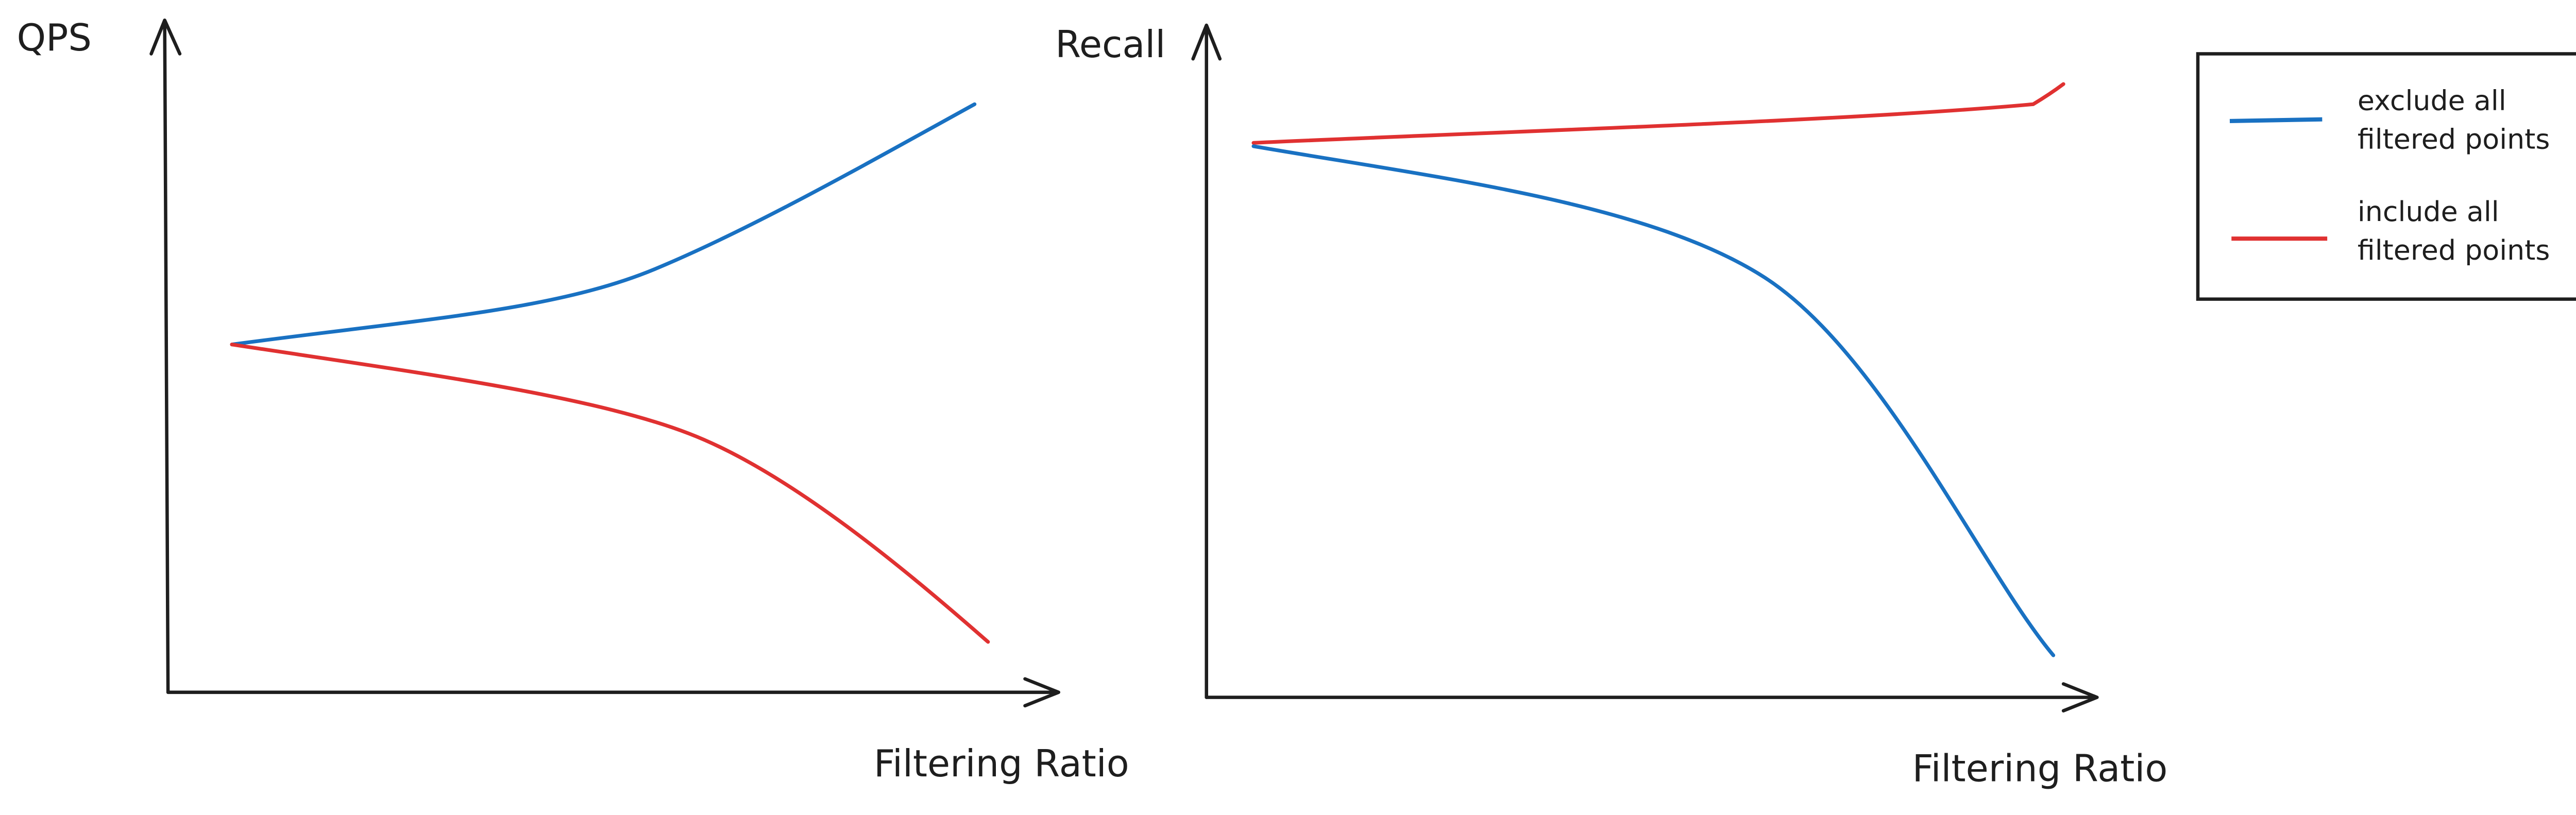 Image resolution: width=2576 pixels, height=815 pixels. I want to click on legend-text: include all, so click(2428, 211).